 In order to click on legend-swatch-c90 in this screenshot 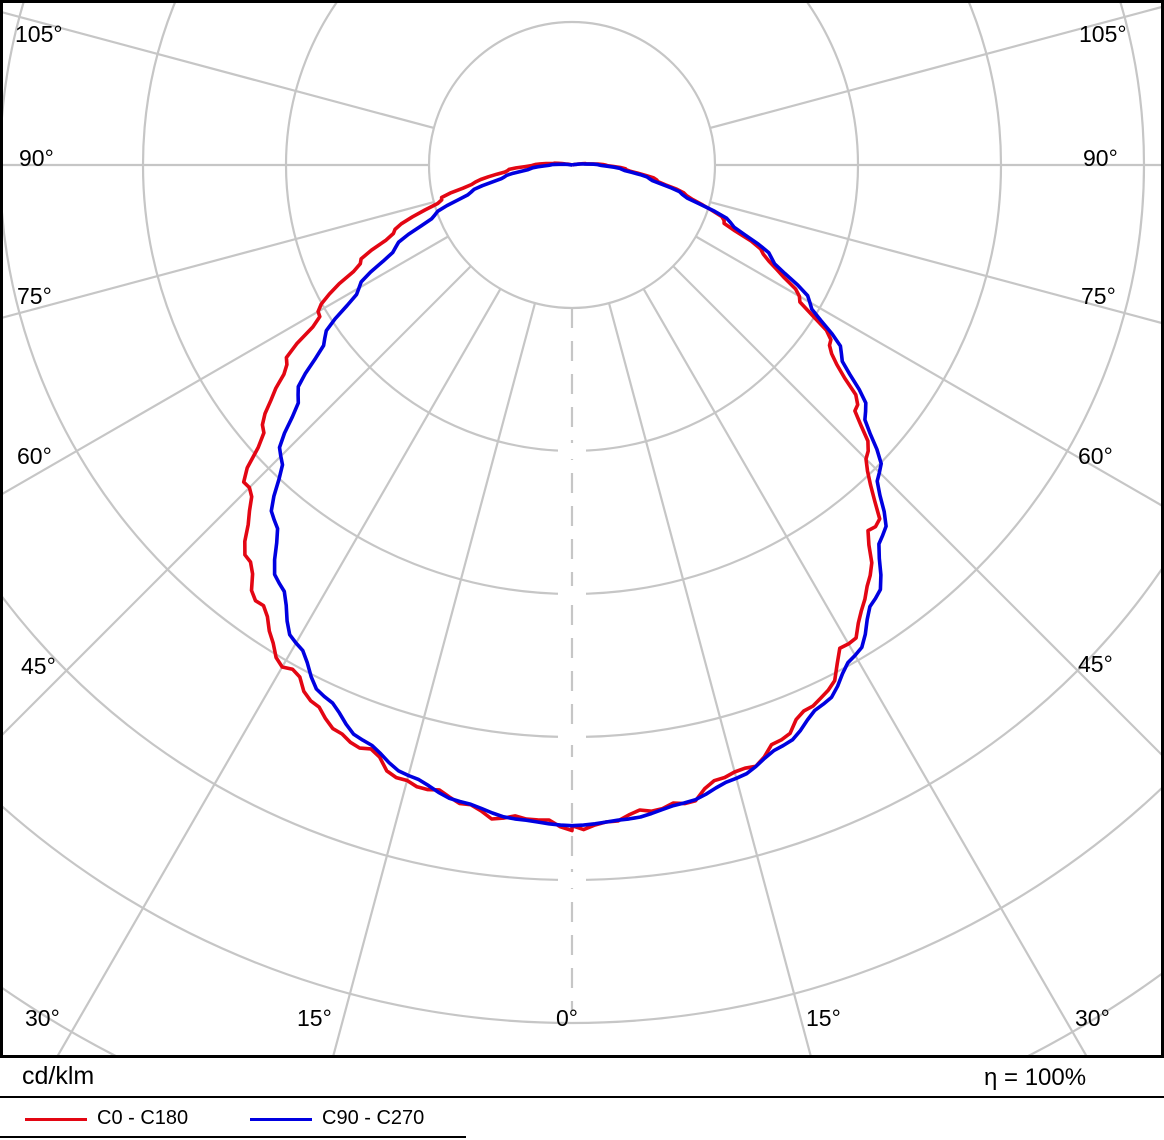, I will do `click(281, 1119)`.